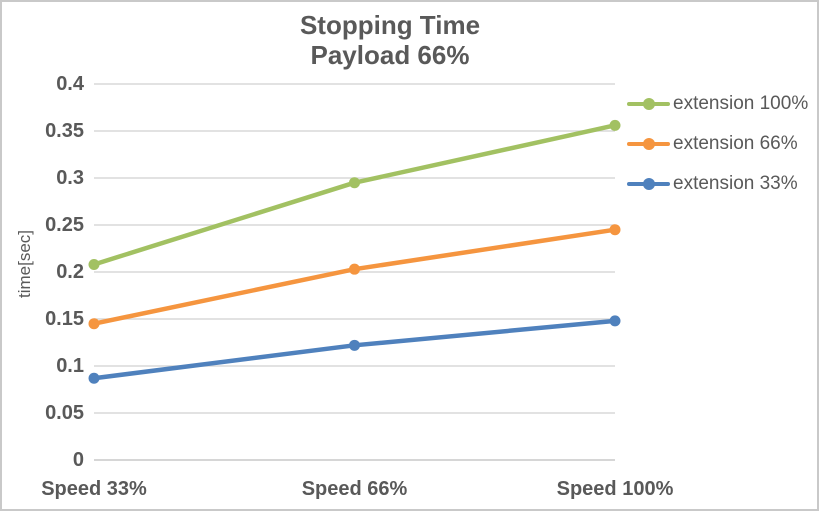  I want to click on y-tick-label: 0.15, so click(64, 319).